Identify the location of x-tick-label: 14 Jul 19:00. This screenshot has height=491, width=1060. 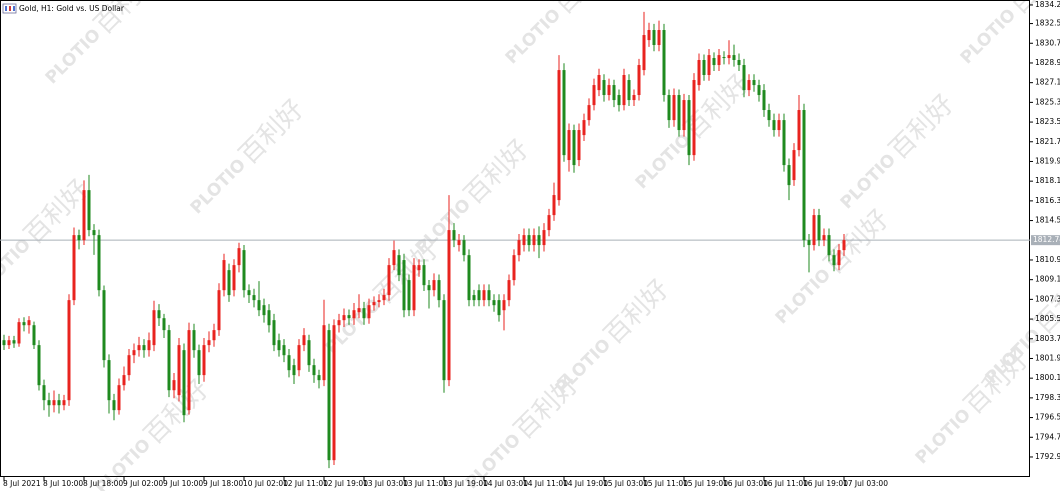
(585, 483).